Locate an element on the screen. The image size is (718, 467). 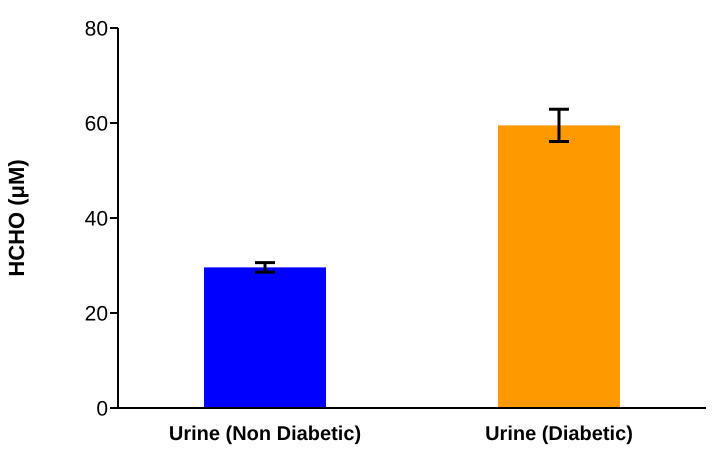
x-tick-label: Urine (Non Diabetic) is located at coordinates (265, 434).